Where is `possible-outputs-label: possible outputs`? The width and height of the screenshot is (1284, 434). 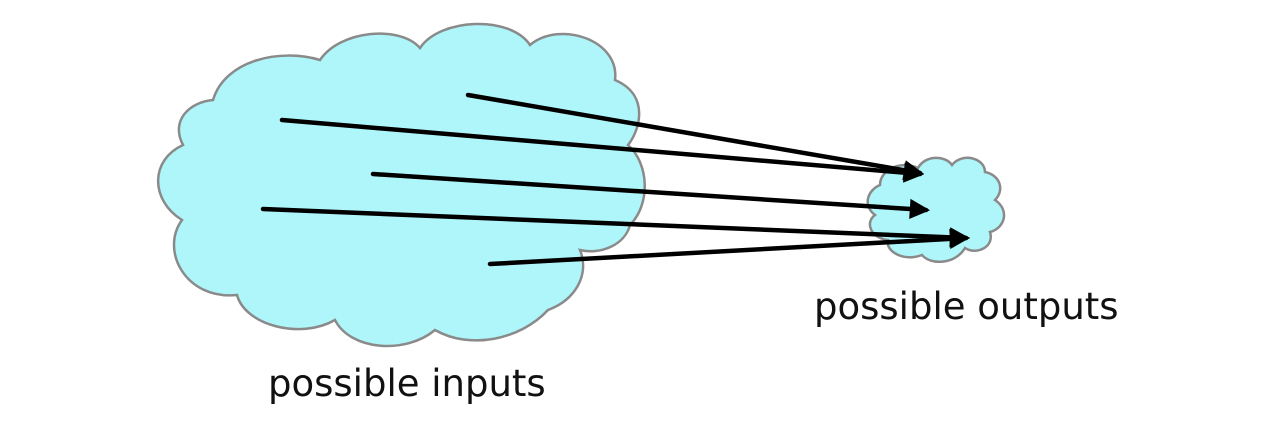
possible-outputs-label: possible outputs is located at coordinates (966, 306).